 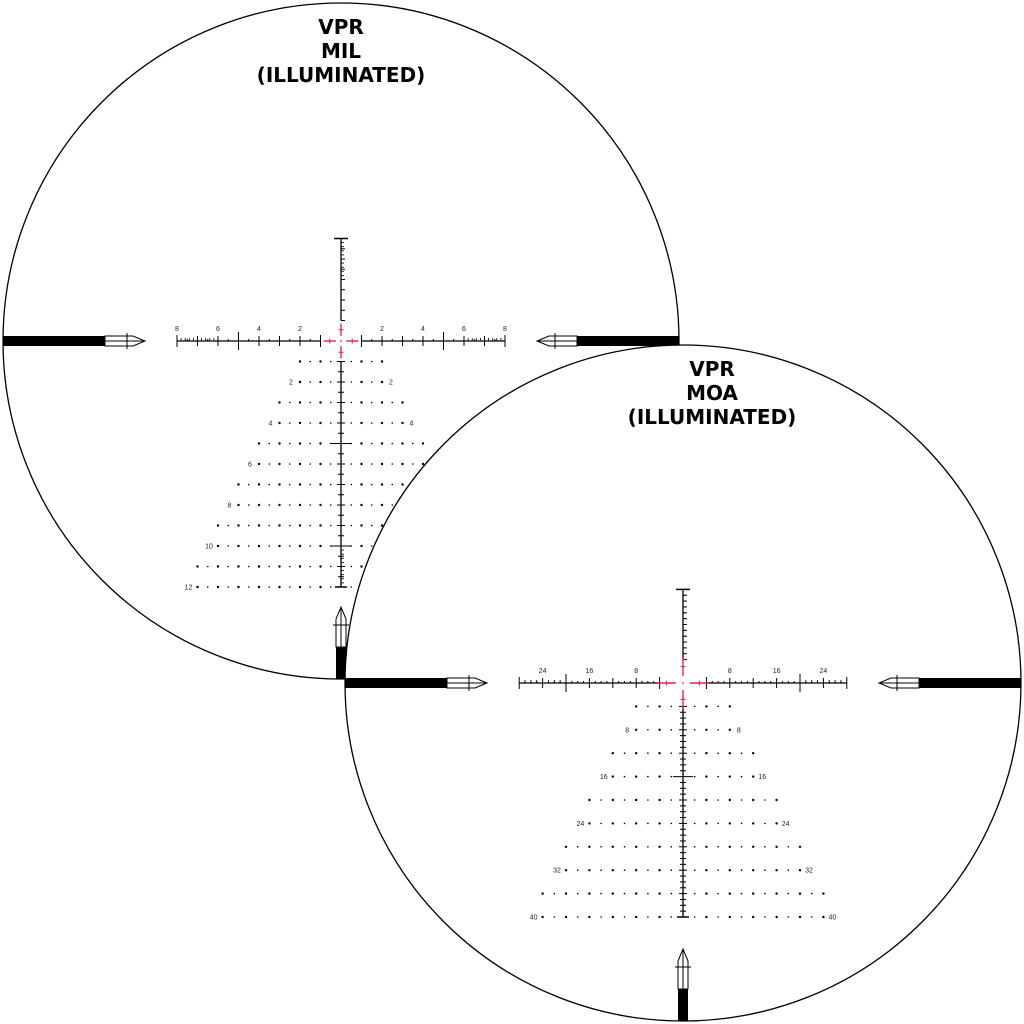 What do you see at coordinates (391, 383) in the screenshot?
I see `elevation-label-right: 2` at bounding box center [391, 383].